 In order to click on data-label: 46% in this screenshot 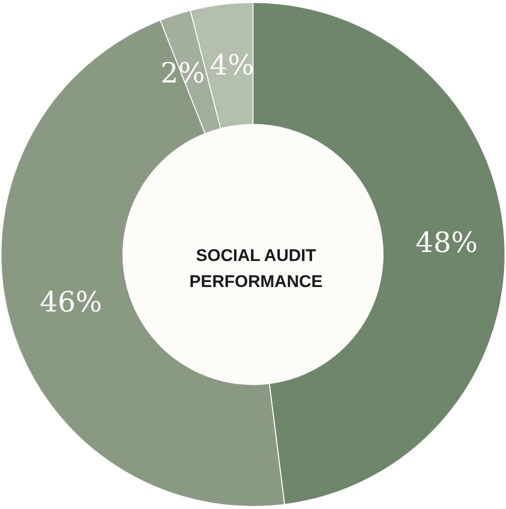, I will do `click(71, 302)`.